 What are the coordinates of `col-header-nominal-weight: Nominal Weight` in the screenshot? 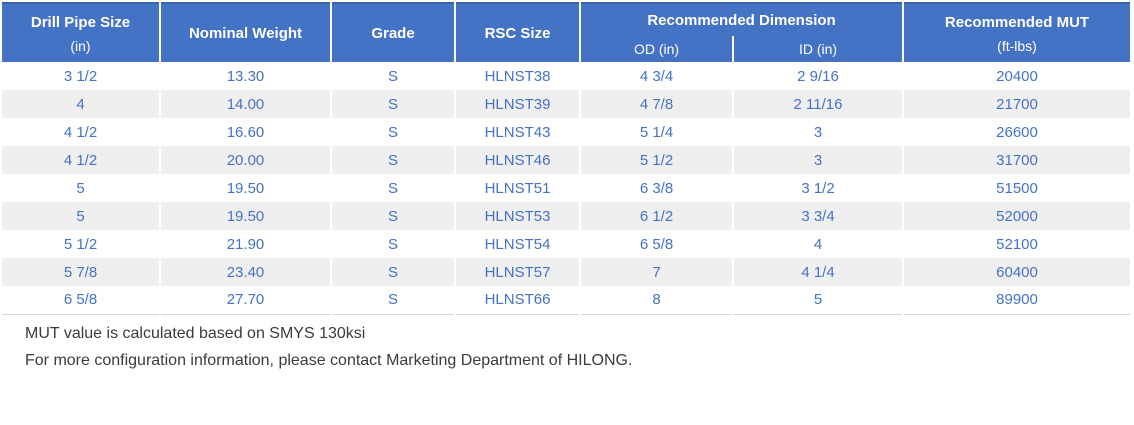 It's located at (245, 32).